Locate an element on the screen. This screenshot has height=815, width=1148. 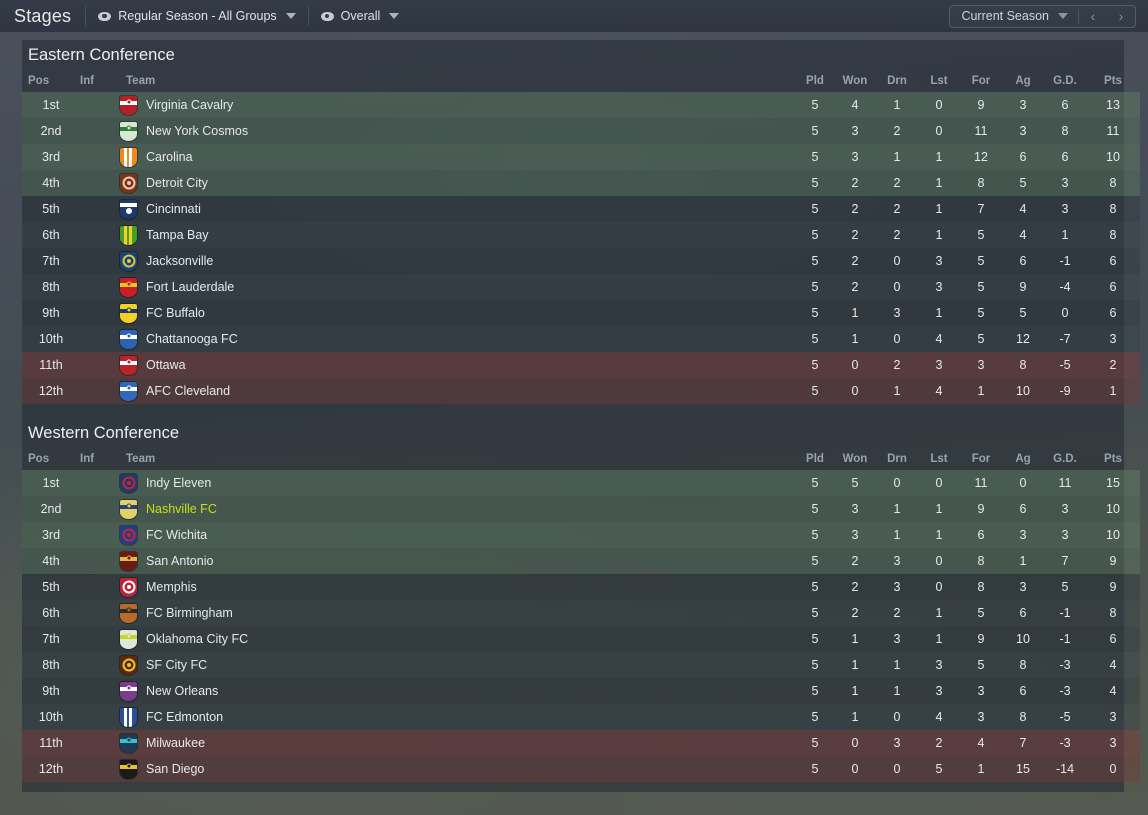
column-header-team: Team is located at coordinates (141, 81).